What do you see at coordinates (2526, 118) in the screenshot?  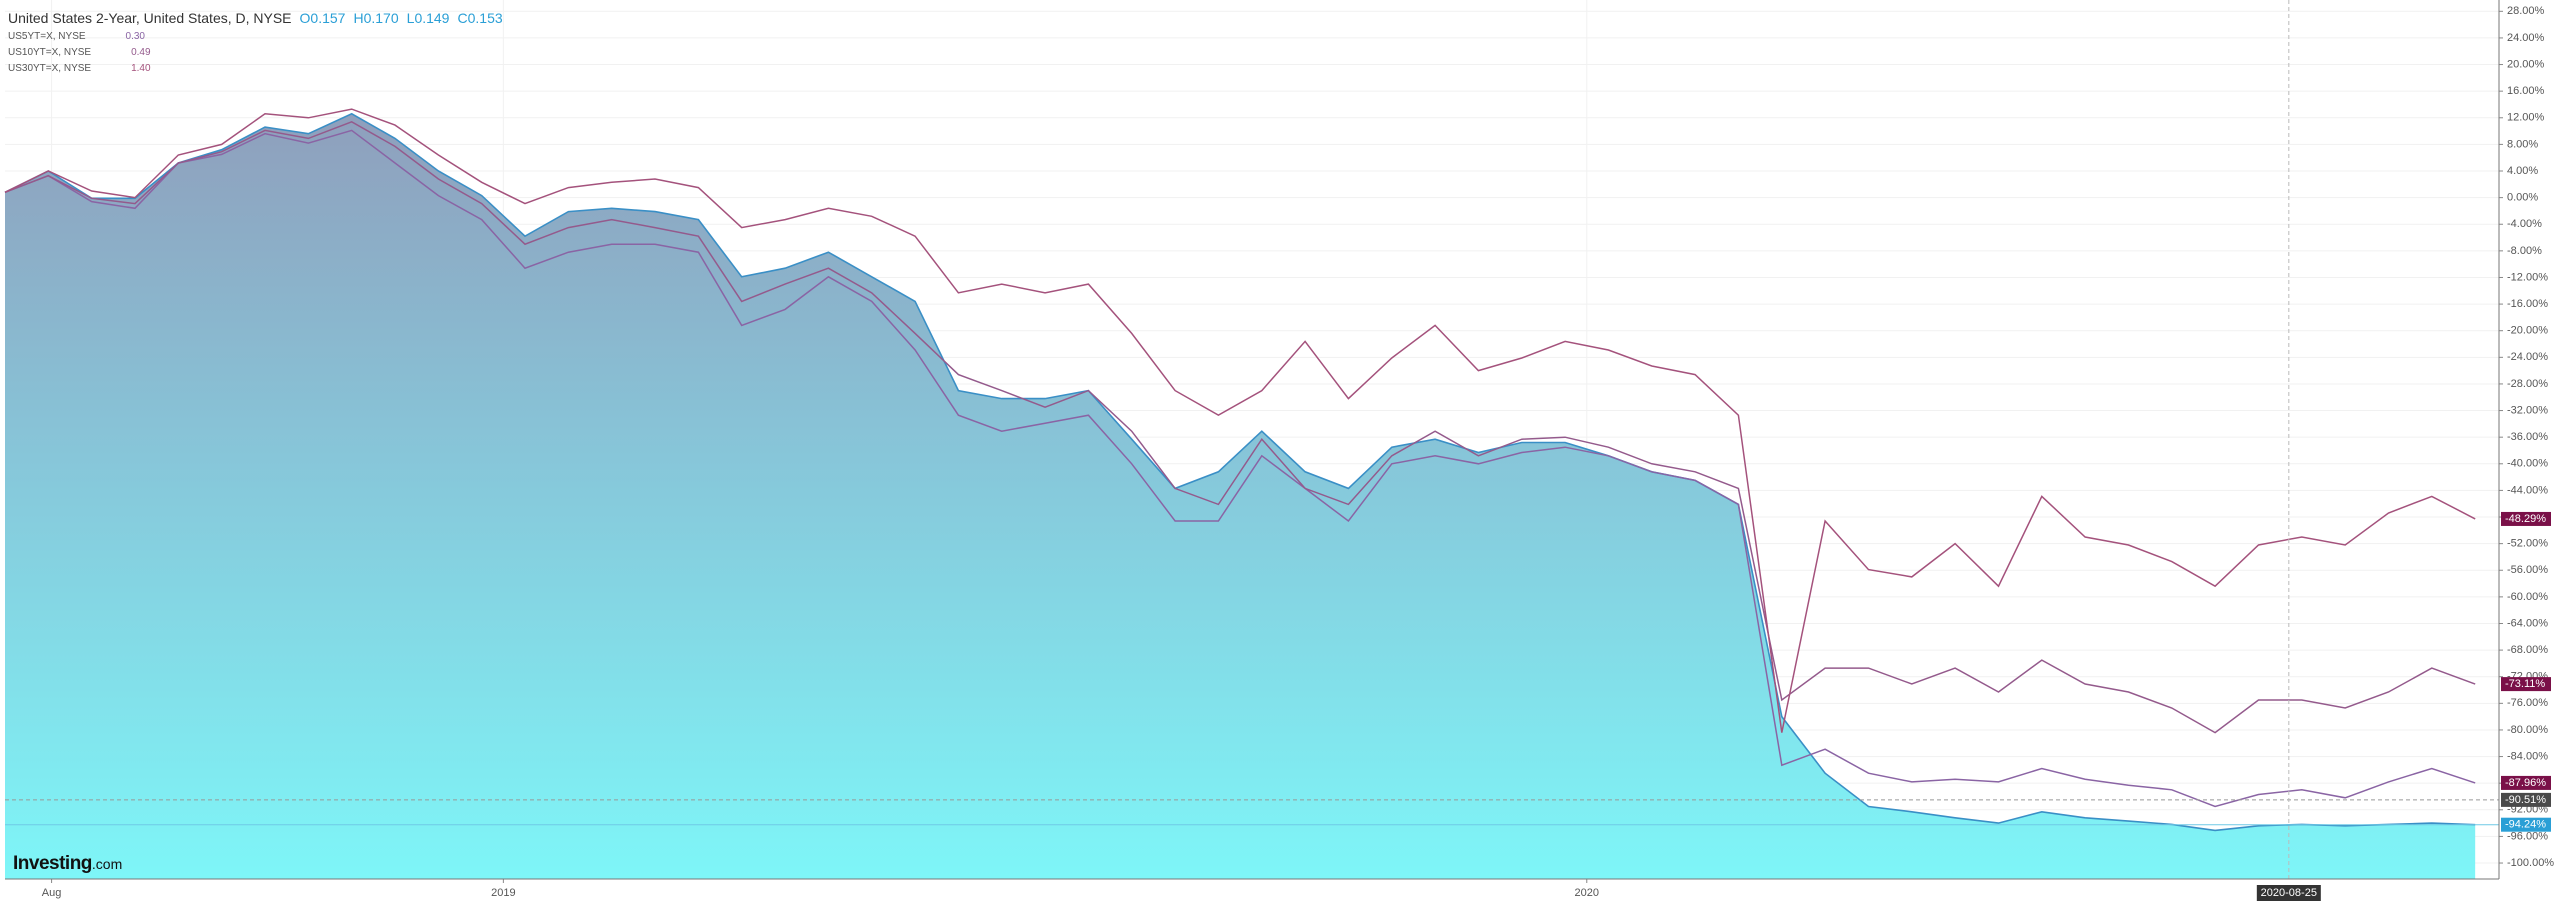 I see `y-tick-label: 12.00%` at bounding box center [2526, 118].